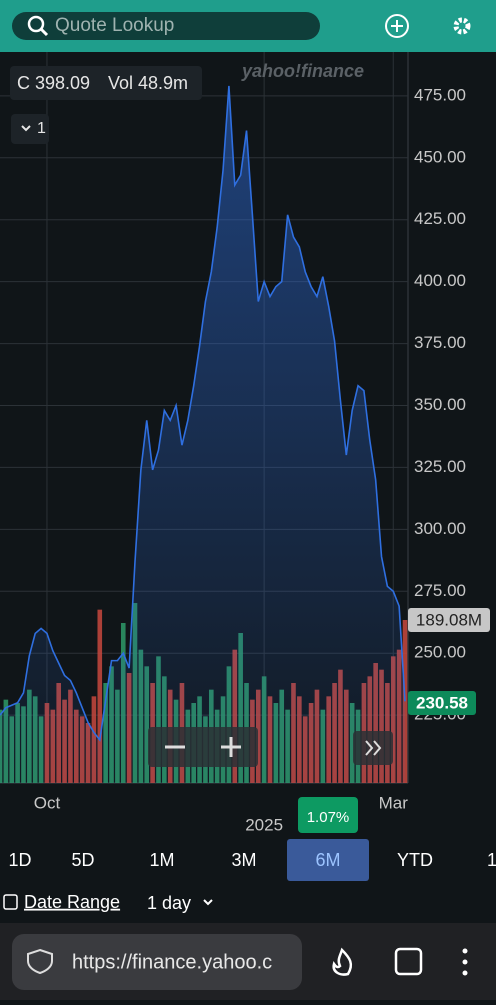  Describe the element at coordinates (394, 802) in the screenshot. I see `x-tick-label: Mar` at that location.